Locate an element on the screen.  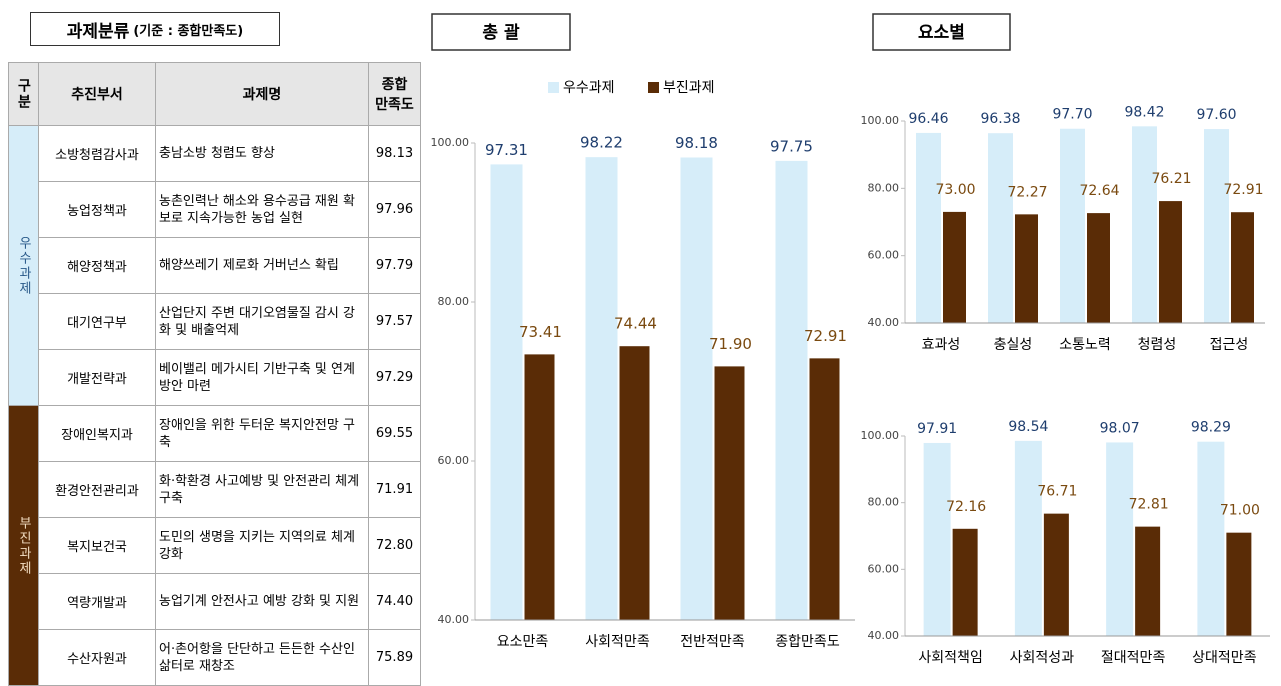
score-cell: 97.29 is located at coordinates (394, 377).